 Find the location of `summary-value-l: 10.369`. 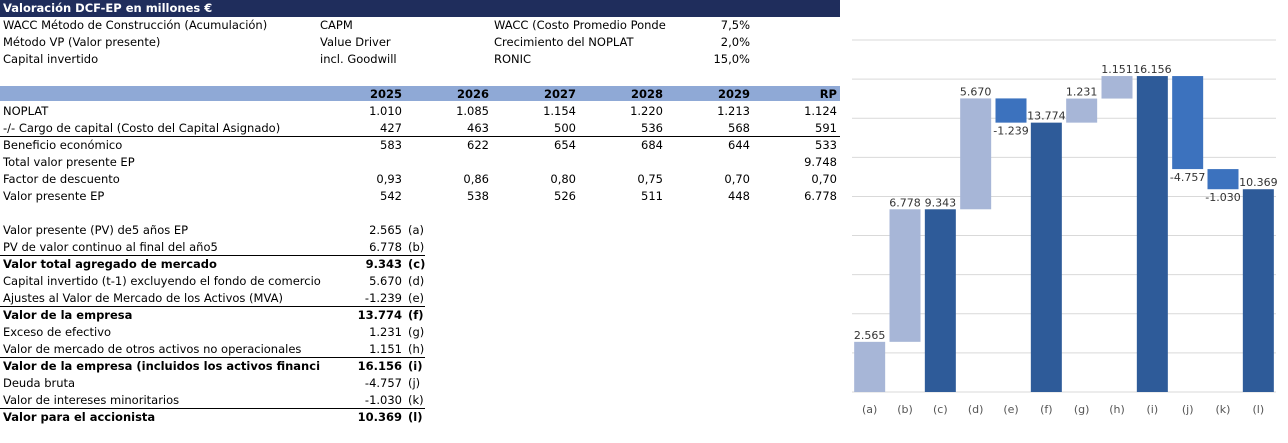

summary-value-l: 10.369 is located at coordinates (379, 417).